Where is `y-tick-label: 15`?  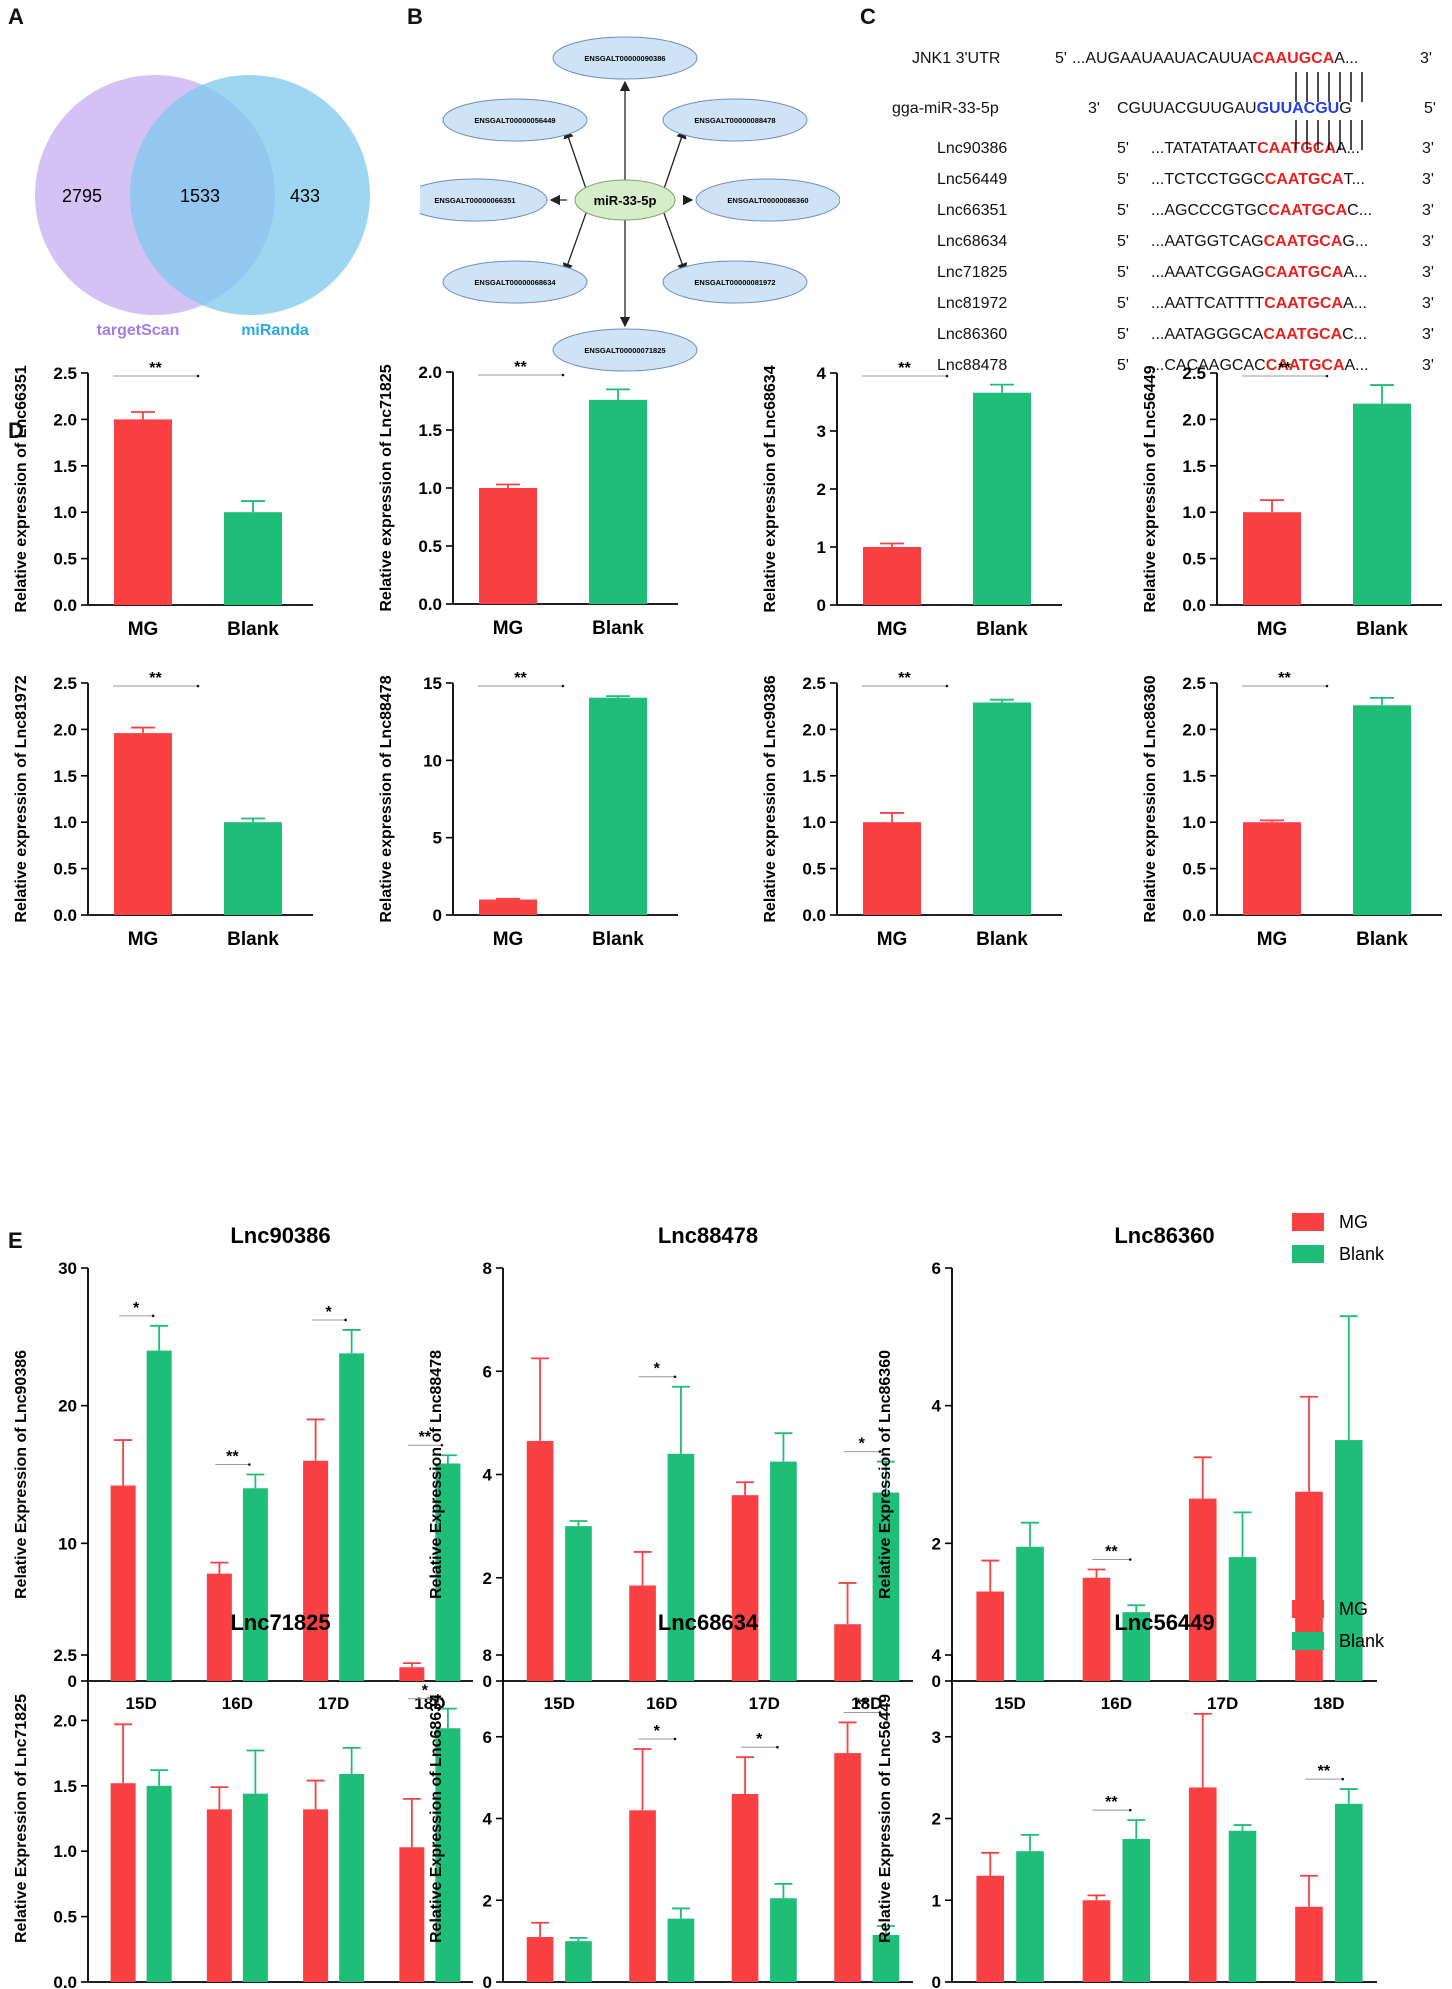
y-tick-label: 15 is located at coordinates (432, 683).